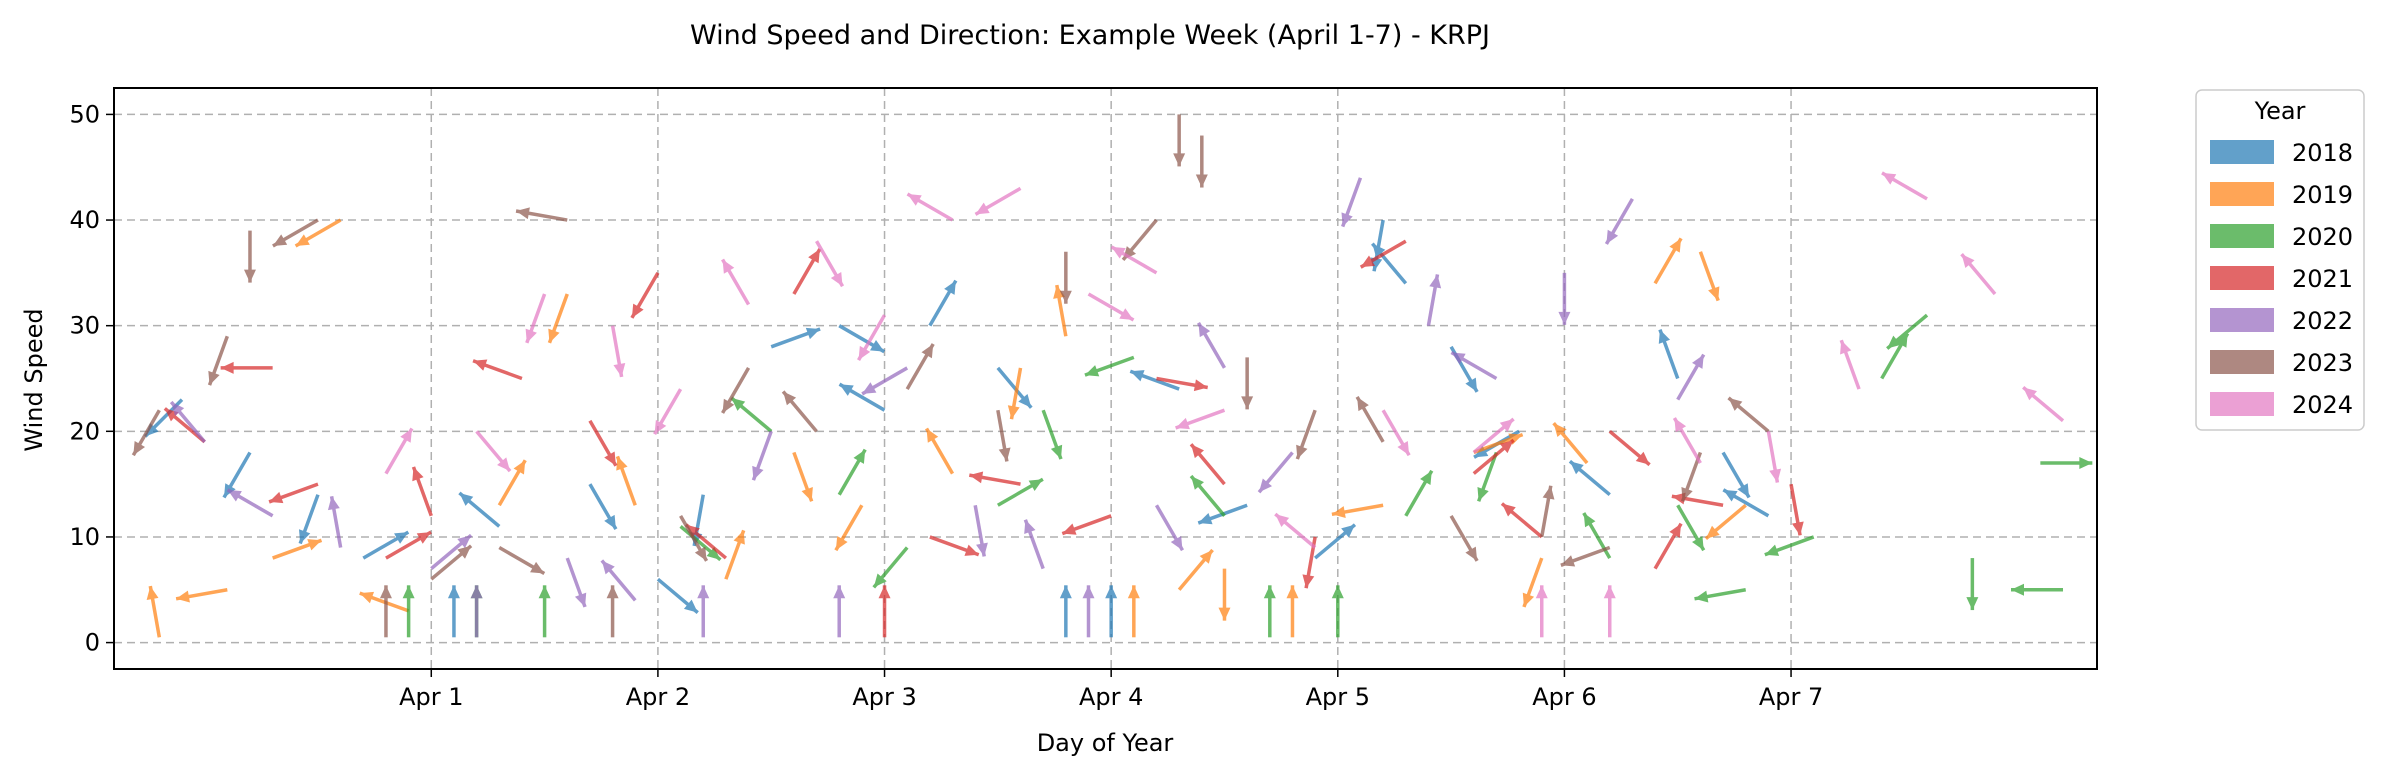  What do you see at coordinates (1791, 697) in the screenshot?
I see `x-tick-label: Apr 7` at bounding box center [1791, 697].